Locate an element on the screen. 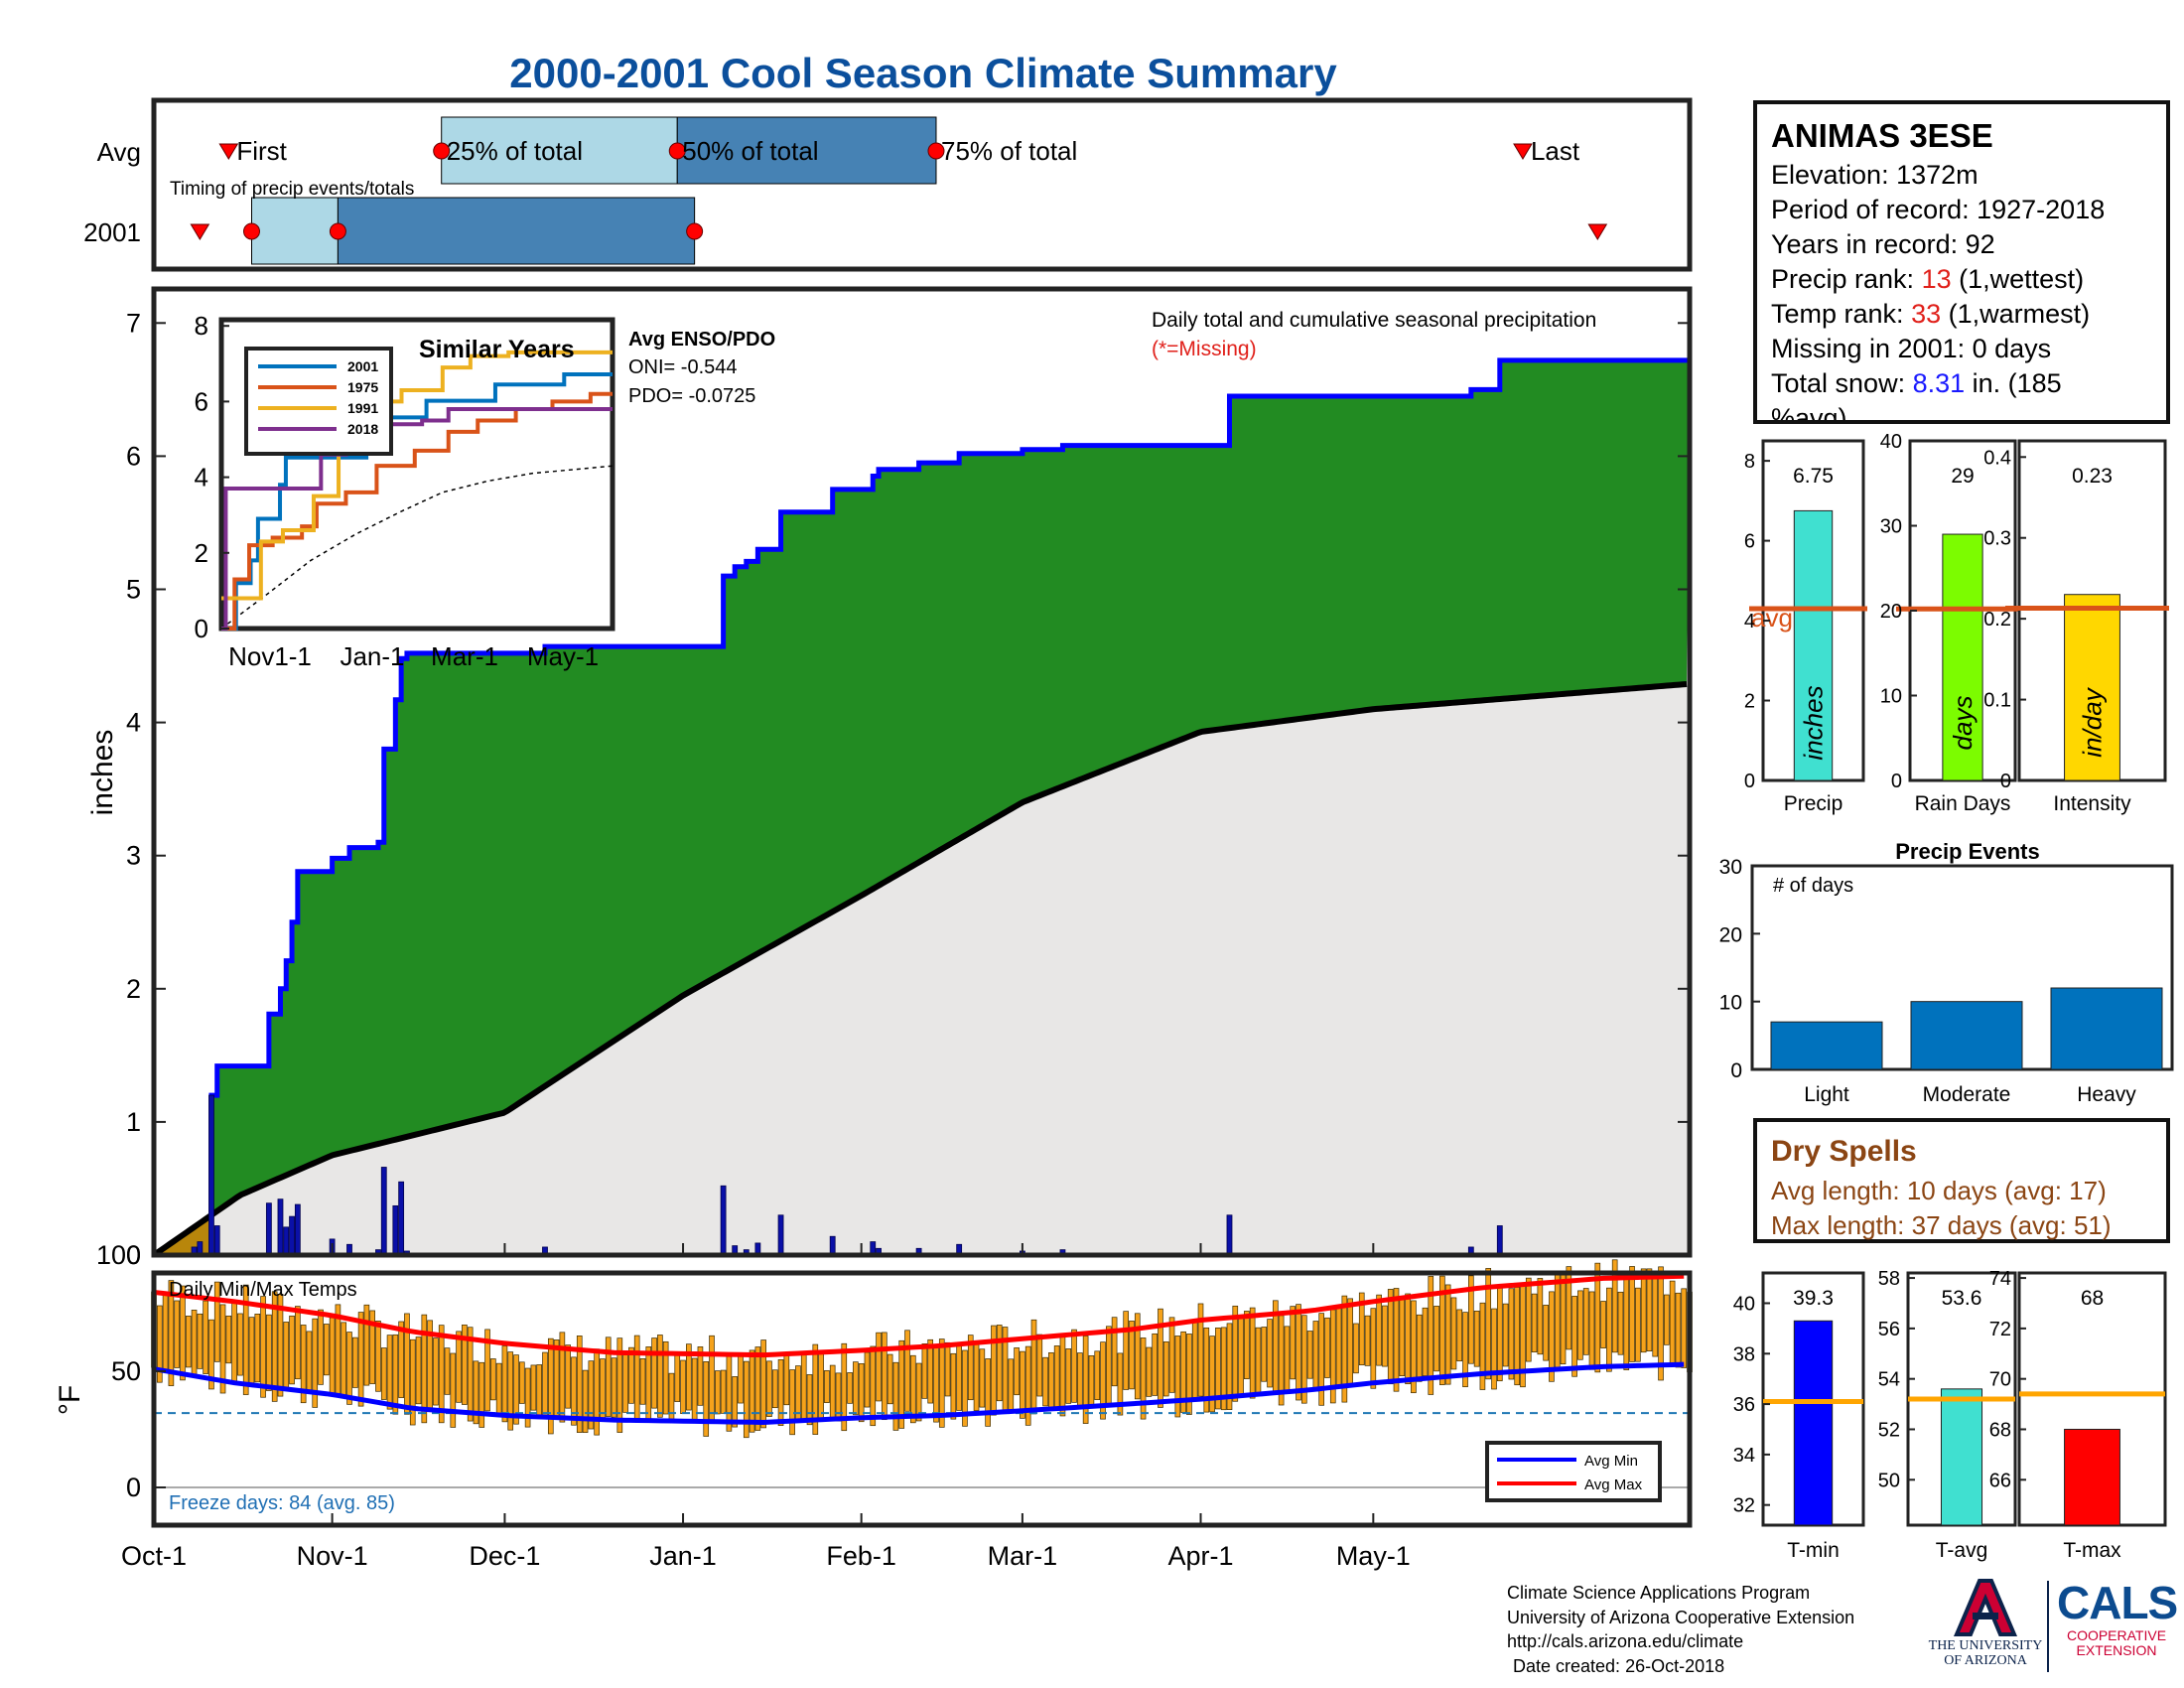  temp-summary-x-label: T-avg is located at coordinates (1962, 1550).